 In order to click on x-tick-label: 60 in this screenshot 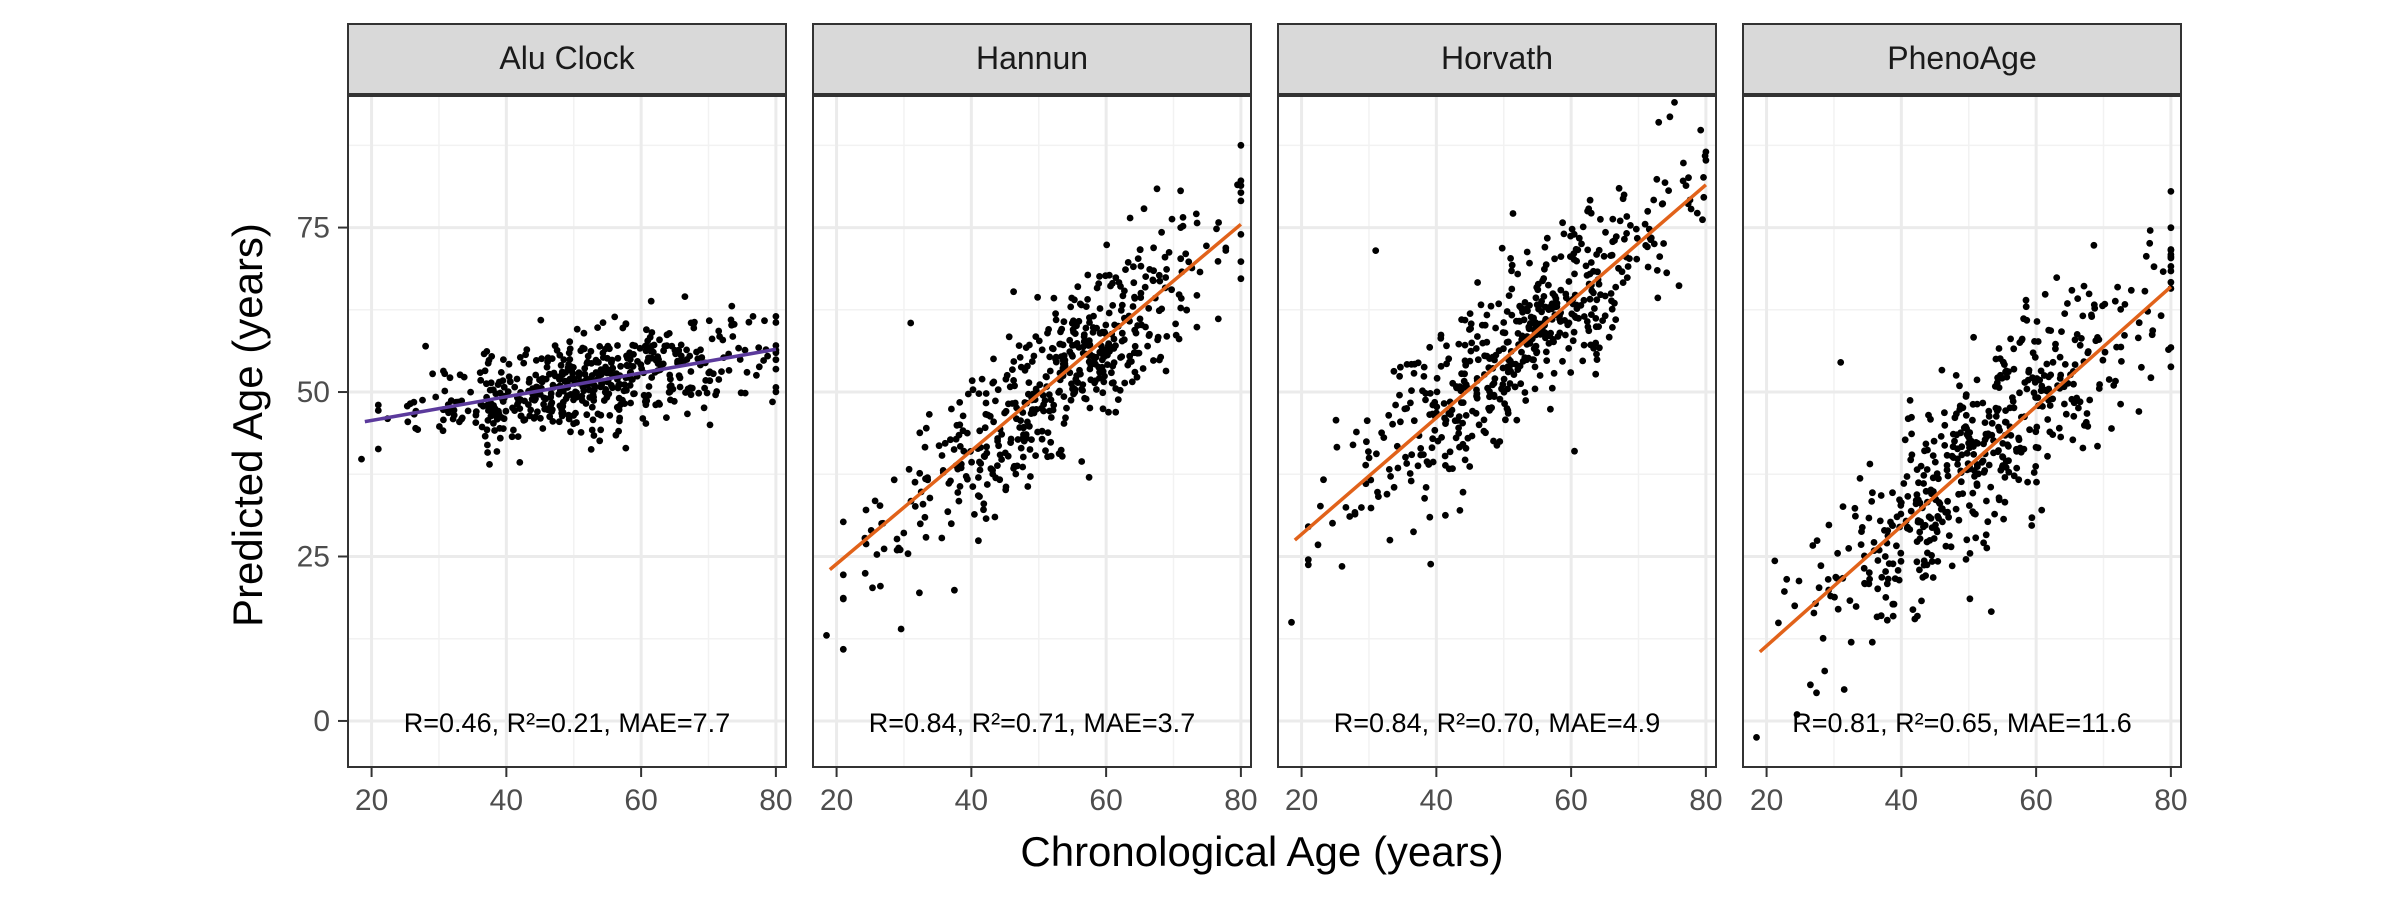, I will do `click(1570, 800)`.